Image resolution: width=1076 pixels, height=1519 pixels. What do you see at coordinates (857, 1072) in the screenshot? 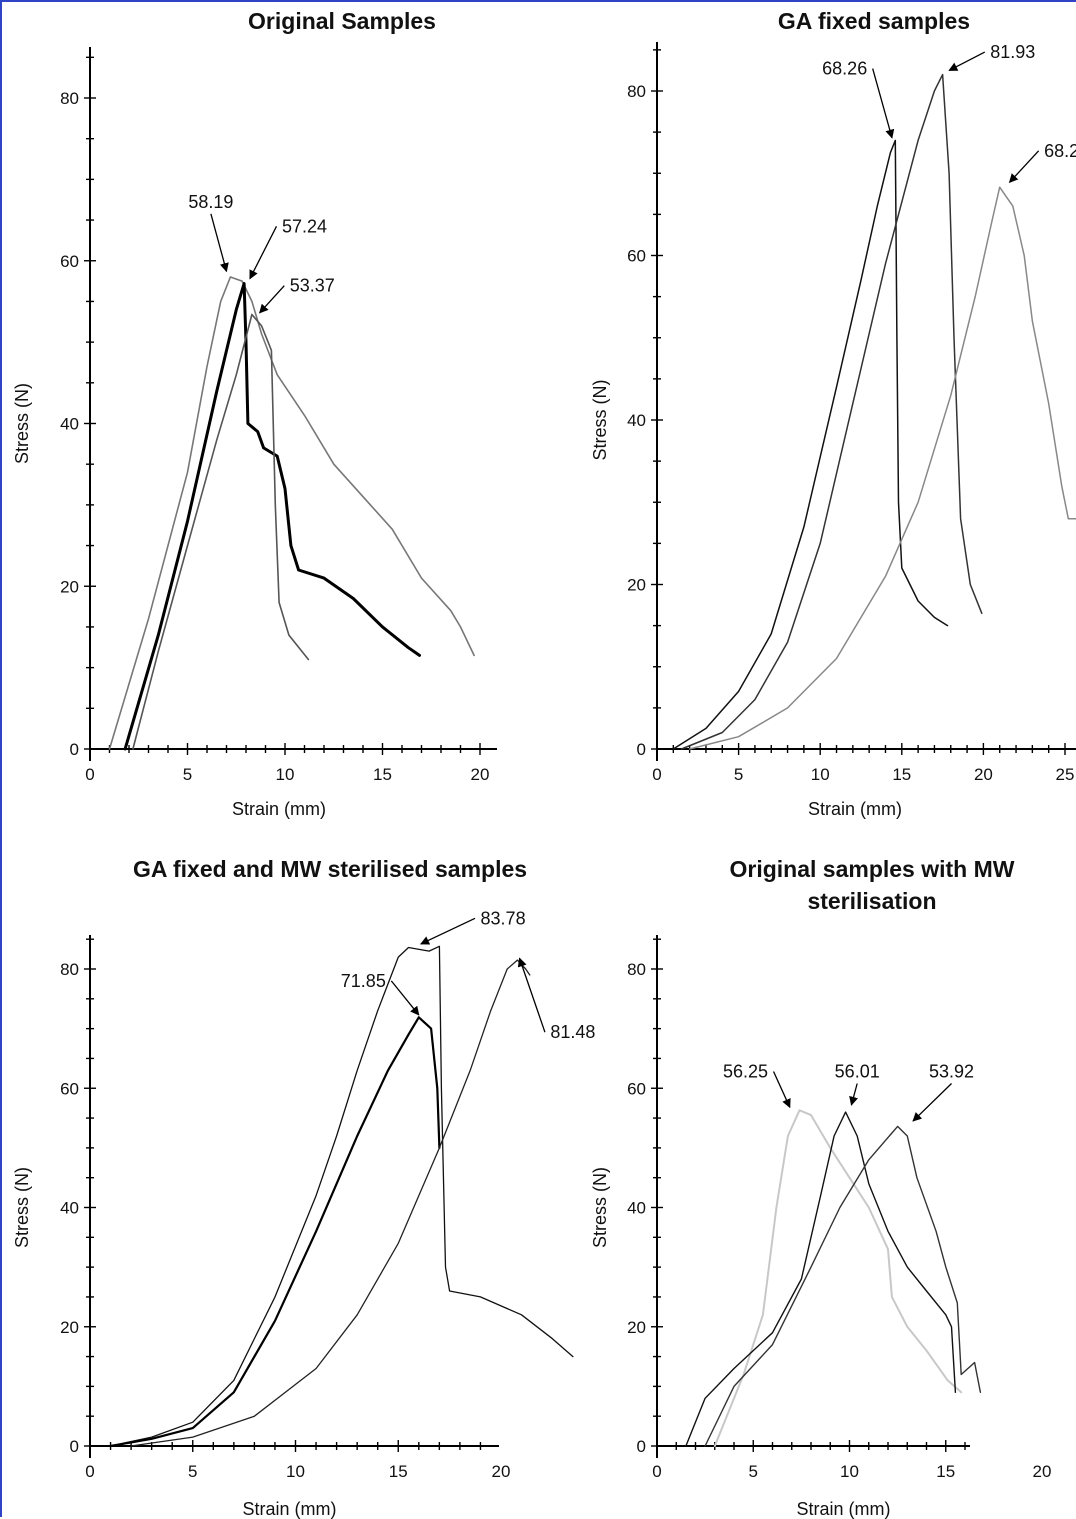
I see `peak-label-2: 56.01` at bounding box center [857, 1072].